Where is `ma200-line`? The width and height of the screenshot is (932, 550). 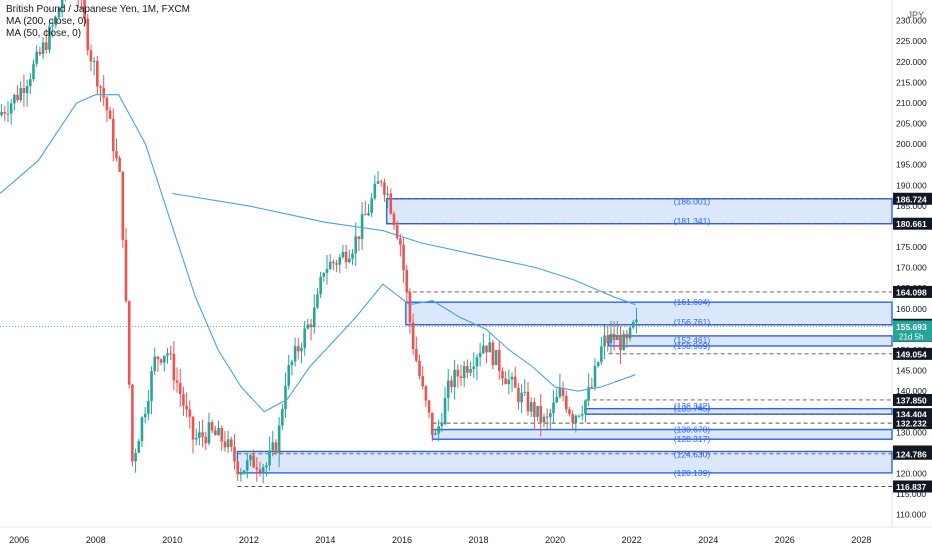
ma200-line is located at coordinates (404, 249).